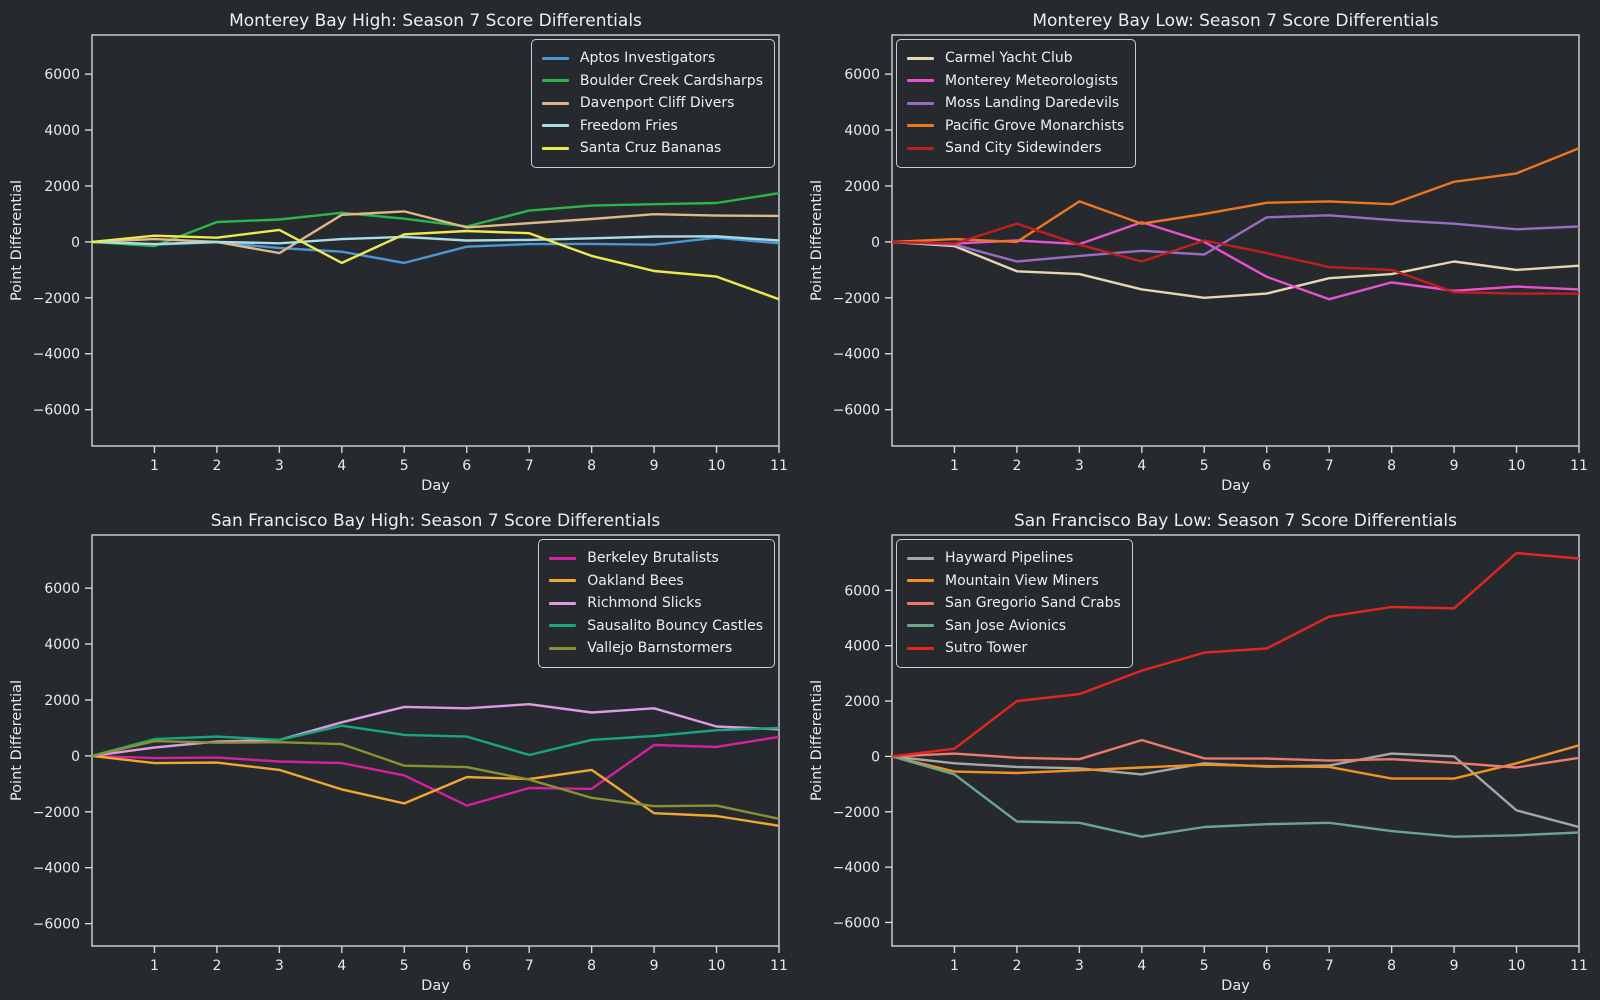  What do you see at coordinates (1006, 625) in the screenshot?
I see `legend-label: San Jose Avionics` at bounding box center [1006, 625].